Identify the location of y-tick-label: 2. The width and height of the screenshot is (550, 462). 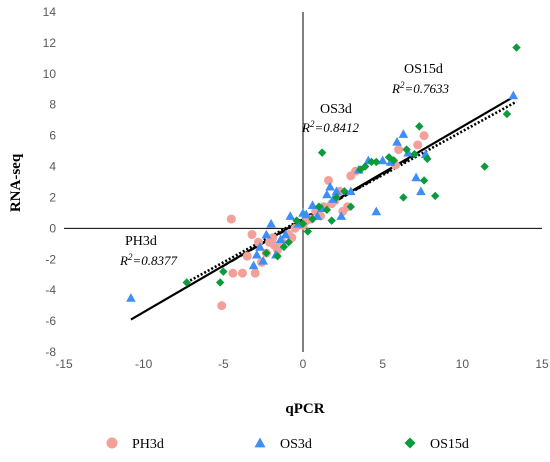
(52, 197).